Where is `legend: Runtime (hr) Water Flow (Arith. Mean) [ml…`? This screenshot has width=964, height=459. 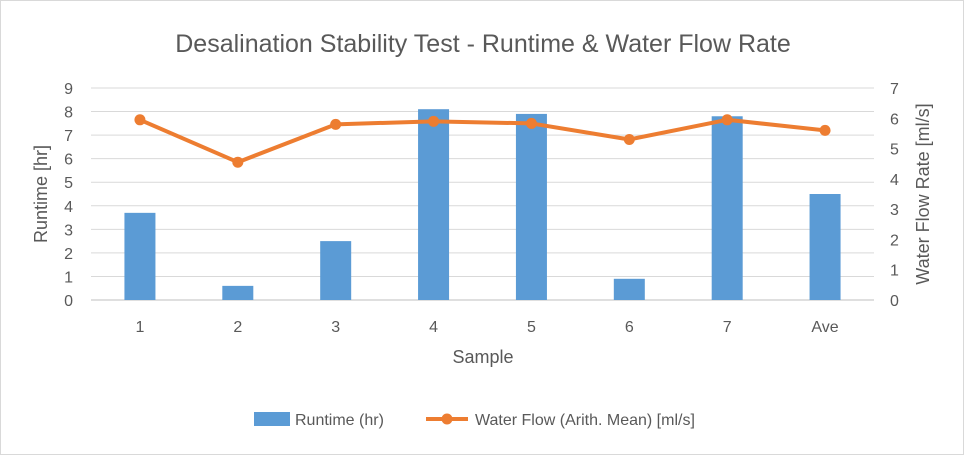
legend: Runtime (hr) Water Flow (Arith. Mean) [ml… is located at coordinates (474, 420).